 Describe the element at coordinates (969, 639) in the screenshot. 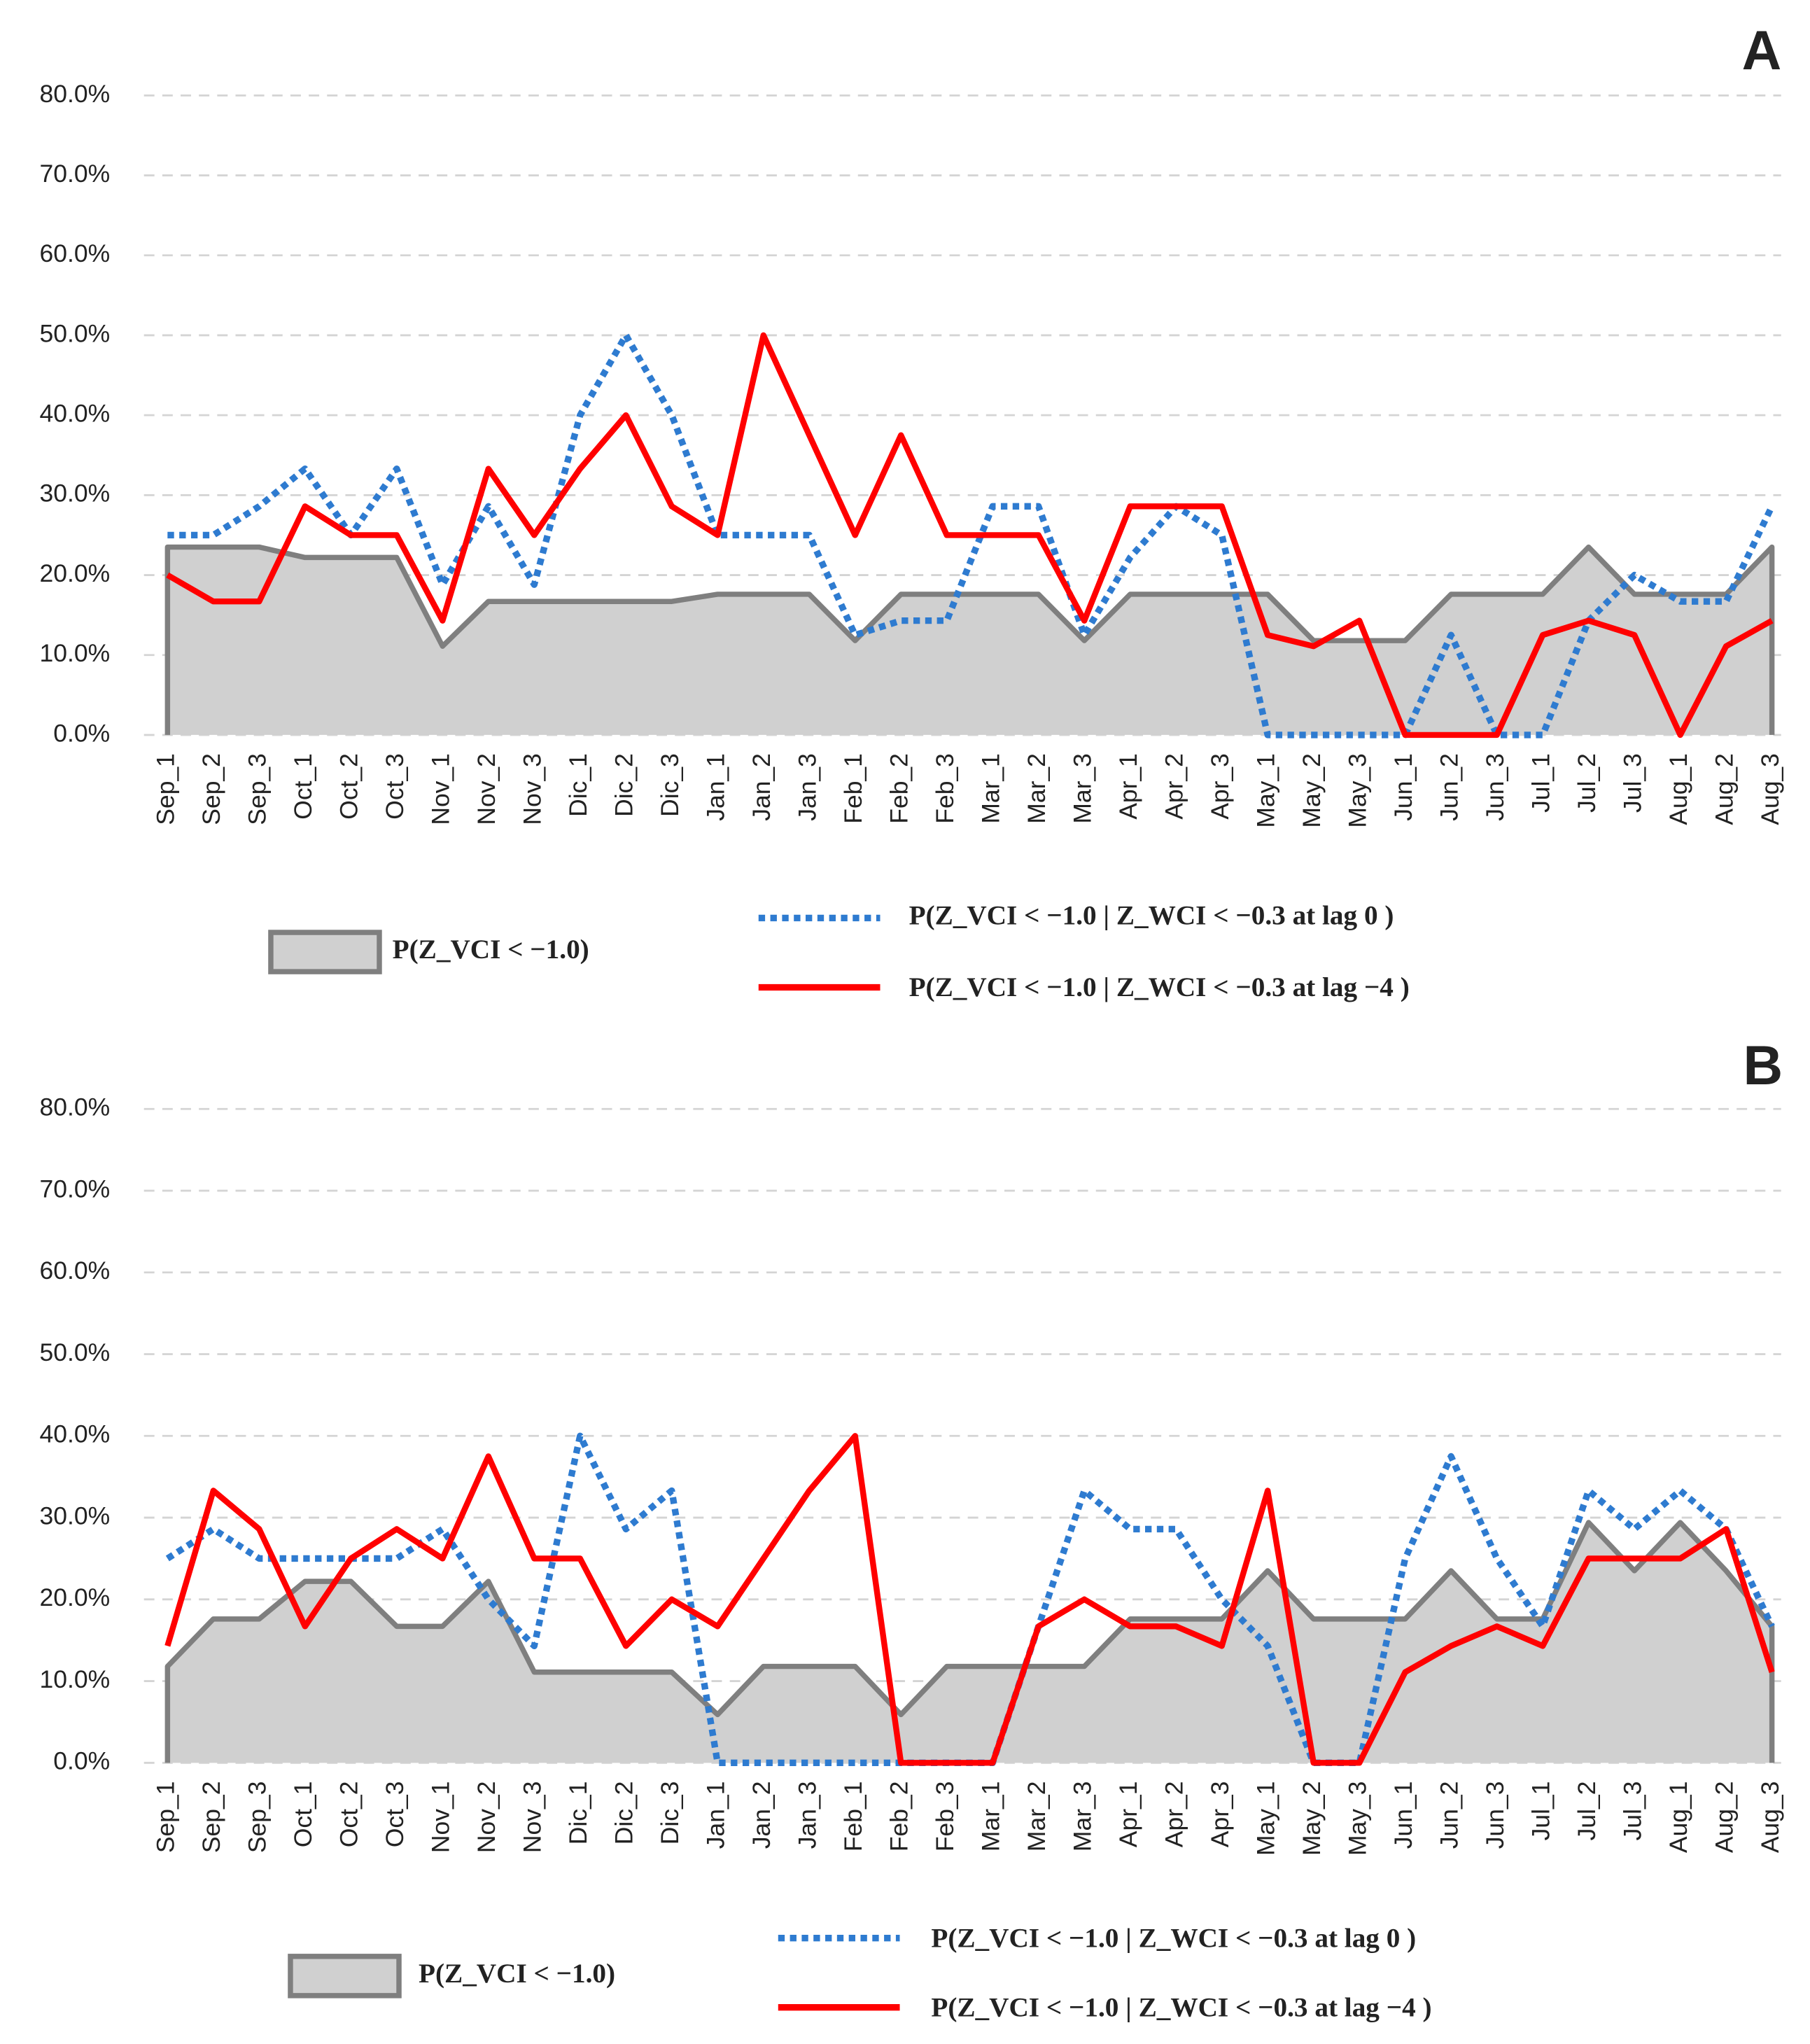

I see `area` at that location.